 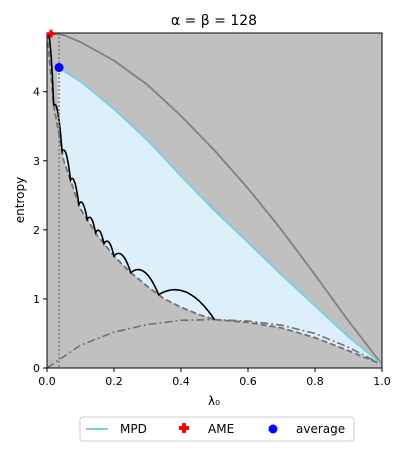 What do you see at coordinates (133, 429) in the screenshot?
I see `legend-mpd-label: MPD` at bounding box center [133, 429].